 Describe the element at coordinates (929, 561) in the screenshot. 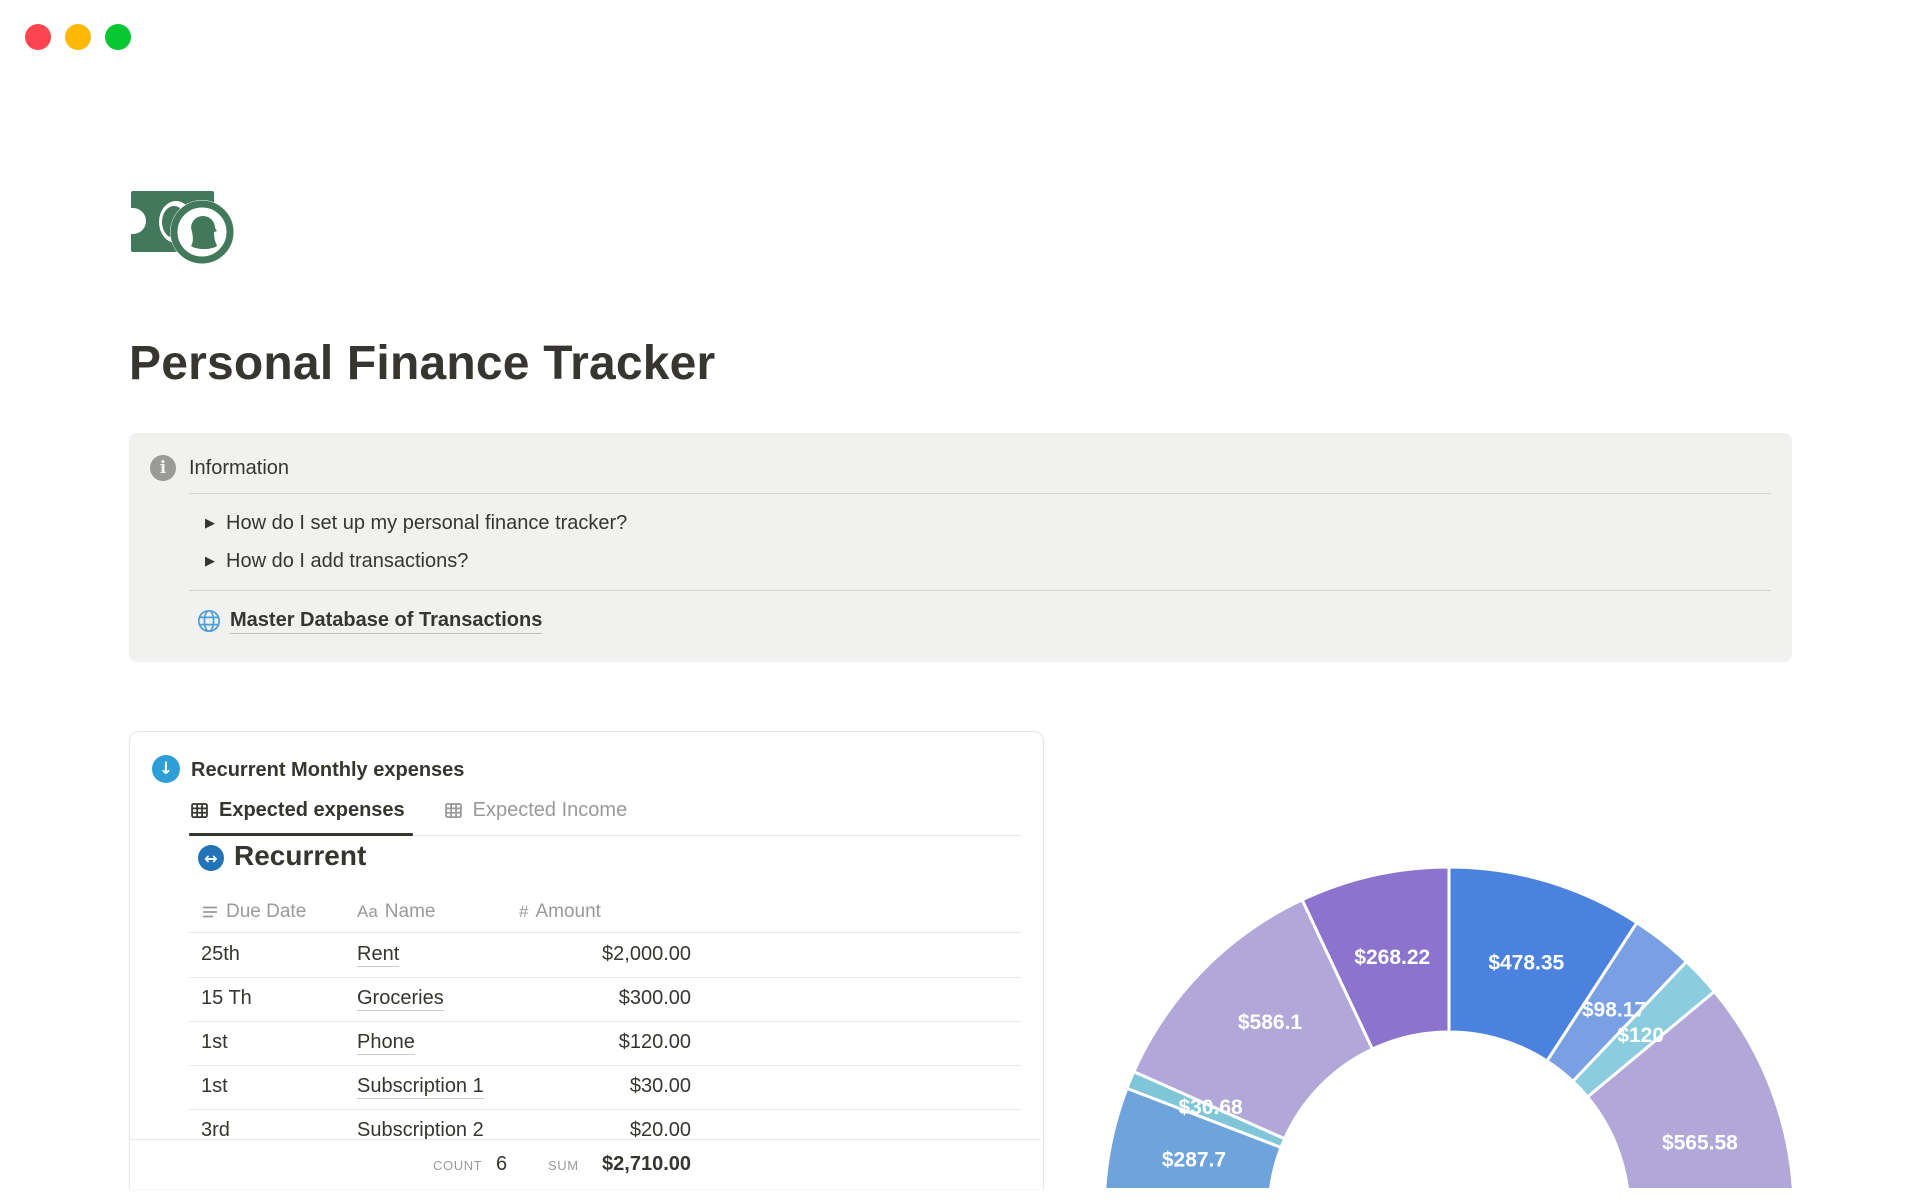

I see `toggle-item: ▶ How do I add transactions?` at that location.